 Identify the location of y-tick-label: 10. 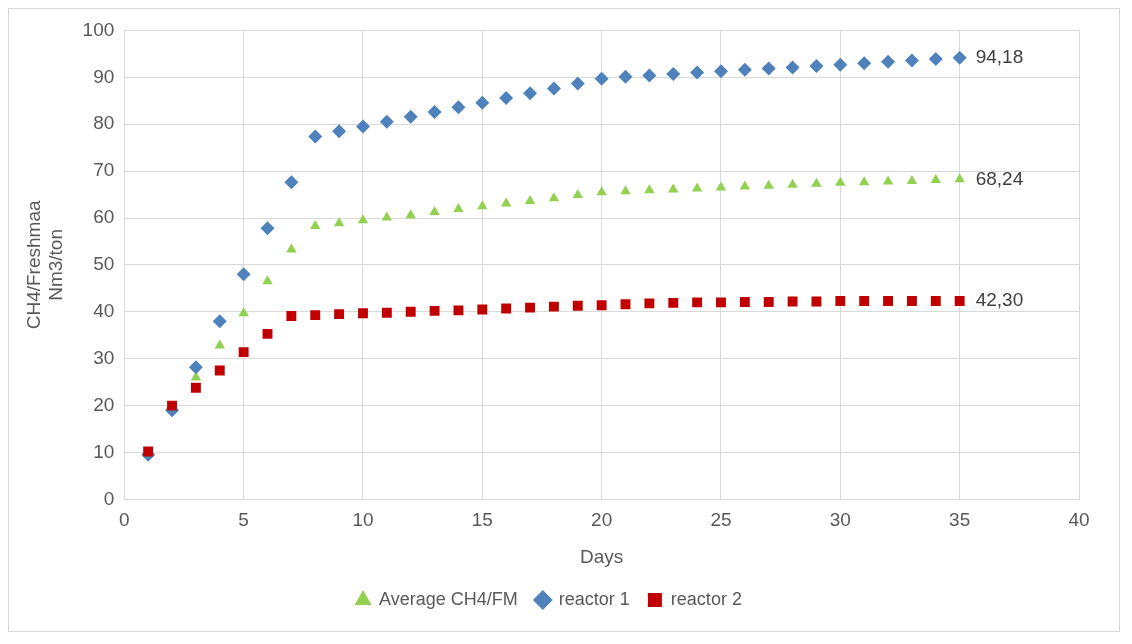
(104, 451).